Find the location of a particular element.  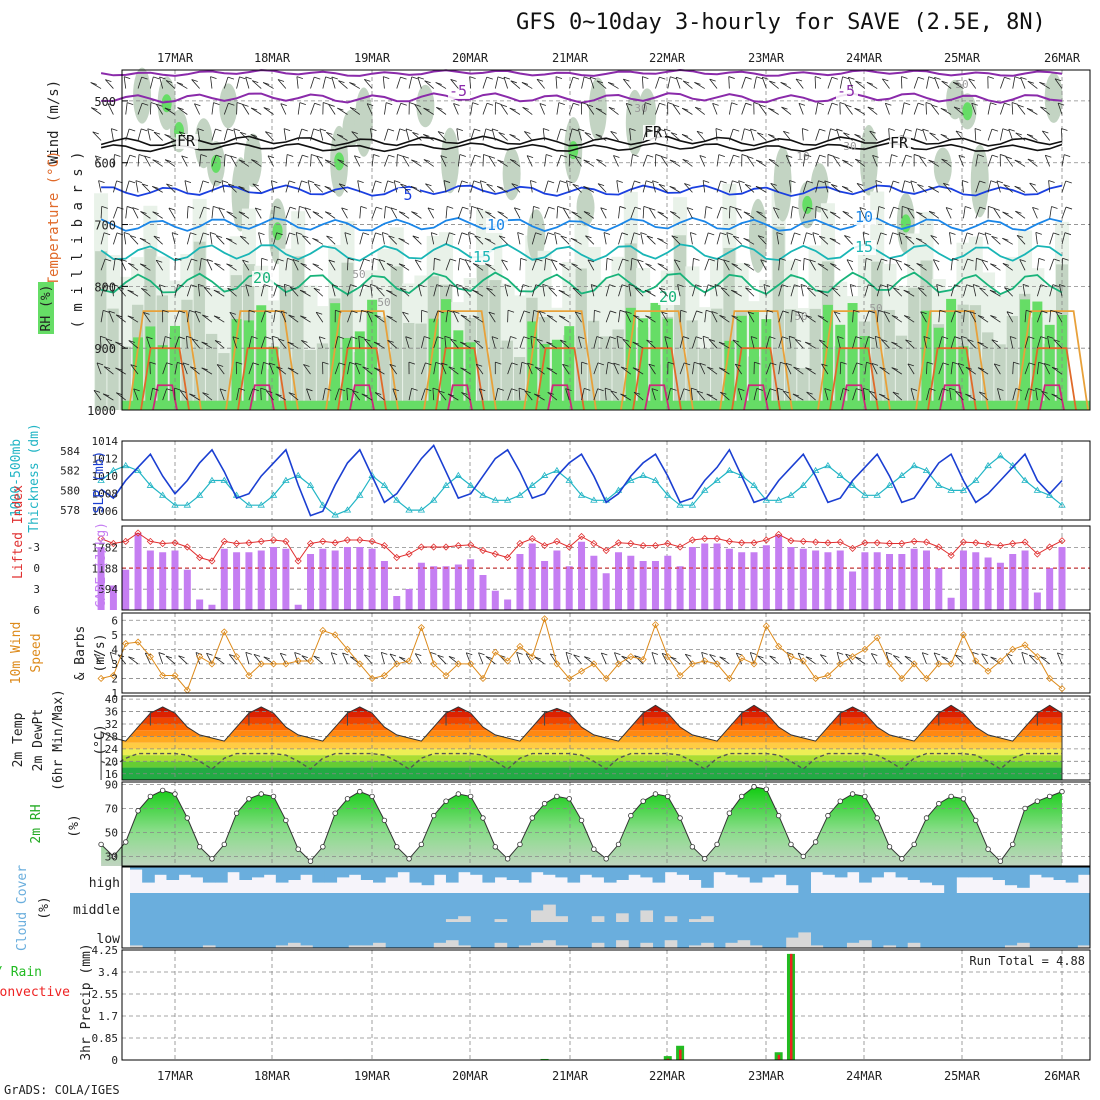

rh-contour-label: 50 is located at coordinates (961, 84).